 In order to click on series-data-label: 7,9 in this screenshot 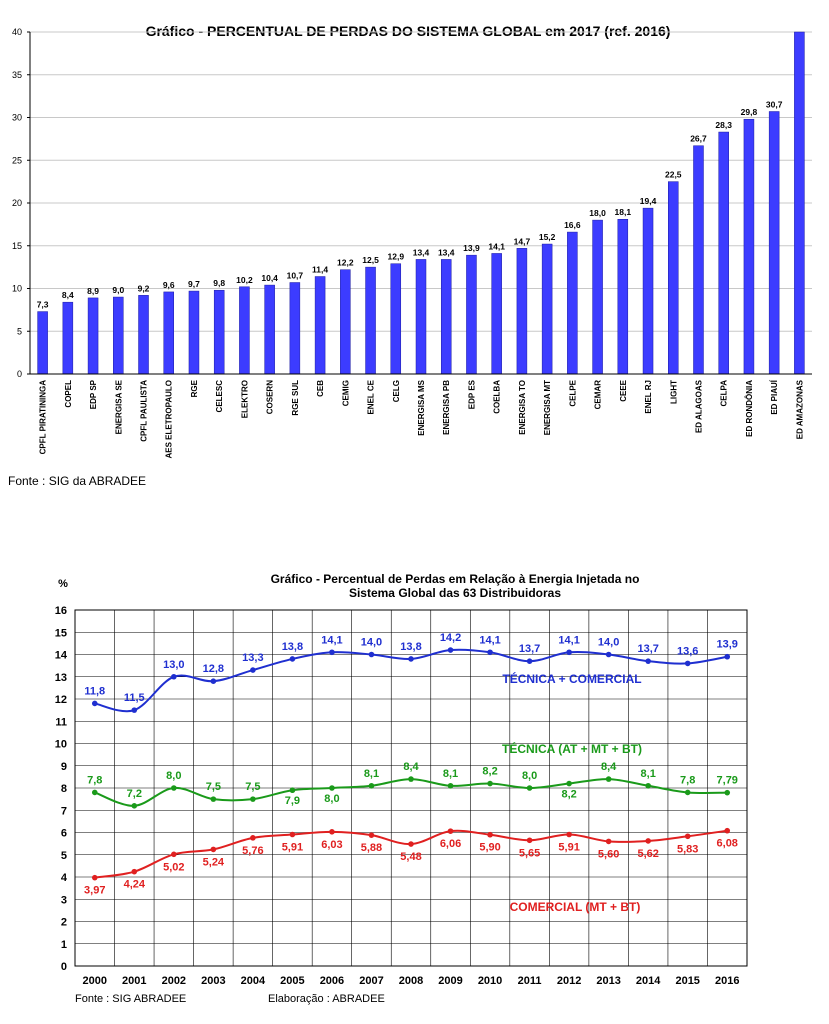, I will do `click(292, 801)`.